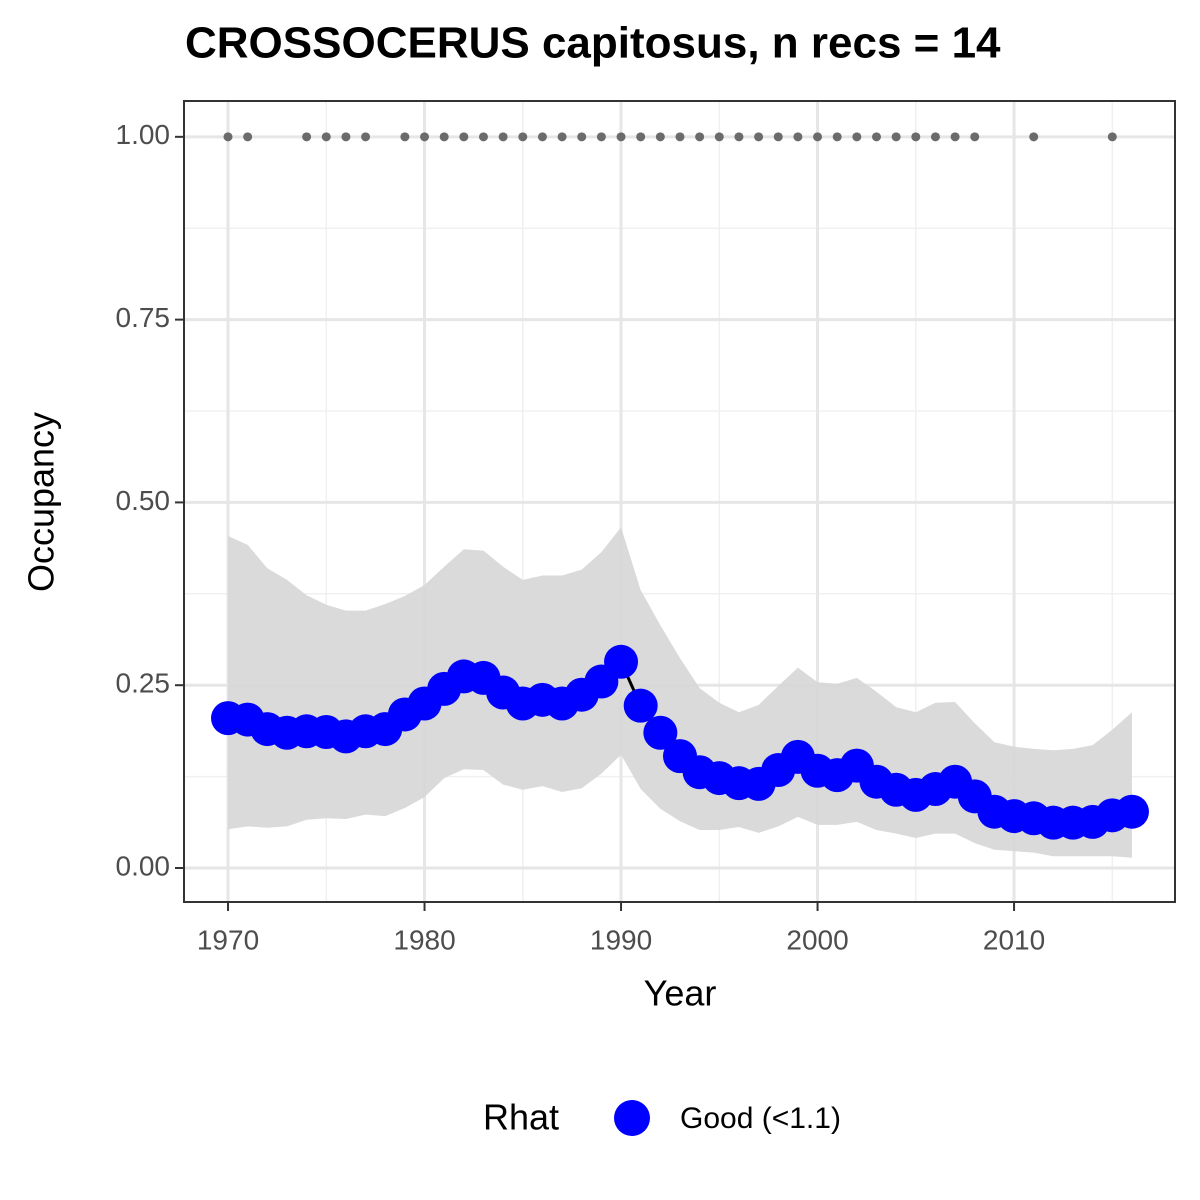  Describe the element at coordinates (143, 865) in the screenshot. I see `y-tick-label: 0.00` at that location.